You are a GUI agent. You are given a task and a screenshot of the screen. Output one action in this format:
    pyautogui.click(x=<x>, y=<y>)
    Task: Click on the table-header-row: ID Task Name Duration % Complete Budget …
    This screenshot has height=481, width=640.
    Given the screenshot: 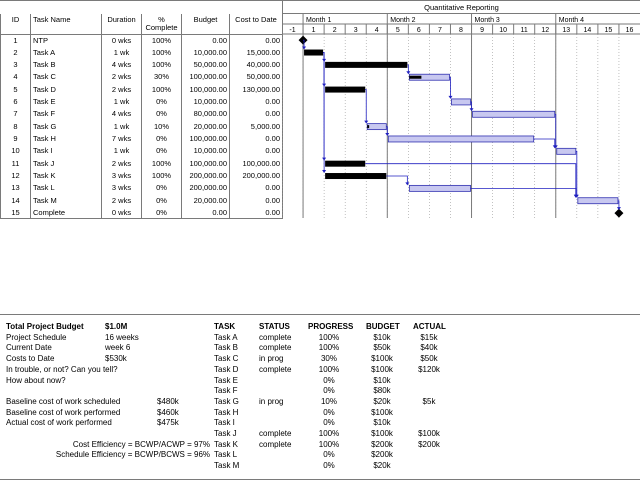 What is the action you would take?
    pyautogui.click(x=141, y=24)
    